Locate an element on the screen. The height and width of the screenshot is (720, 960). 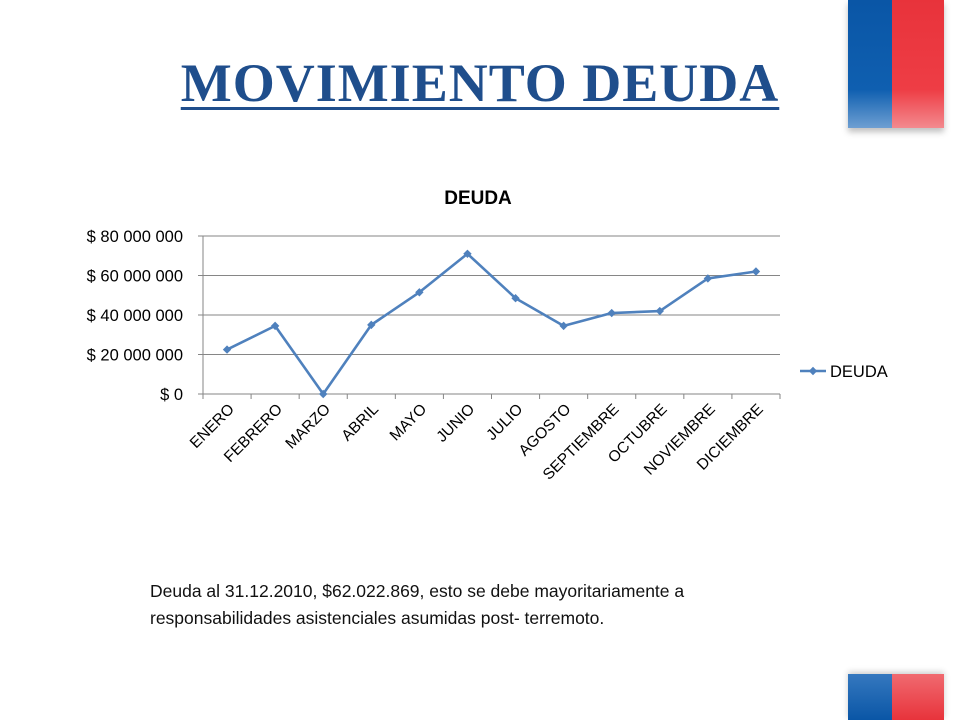
x-tick-label: MAYO is located at coordinates (408, 422).